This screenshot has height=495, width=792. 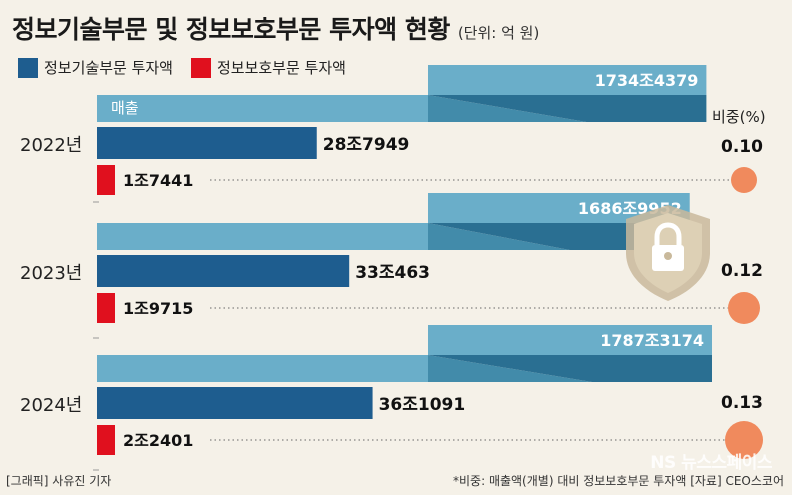 What do you see at coordinates (231, 29) in the screenshot?
I see `chart-title: 정보기술부문 및 정보보호부문 투자액 현황` at bounding box center [231, 29].